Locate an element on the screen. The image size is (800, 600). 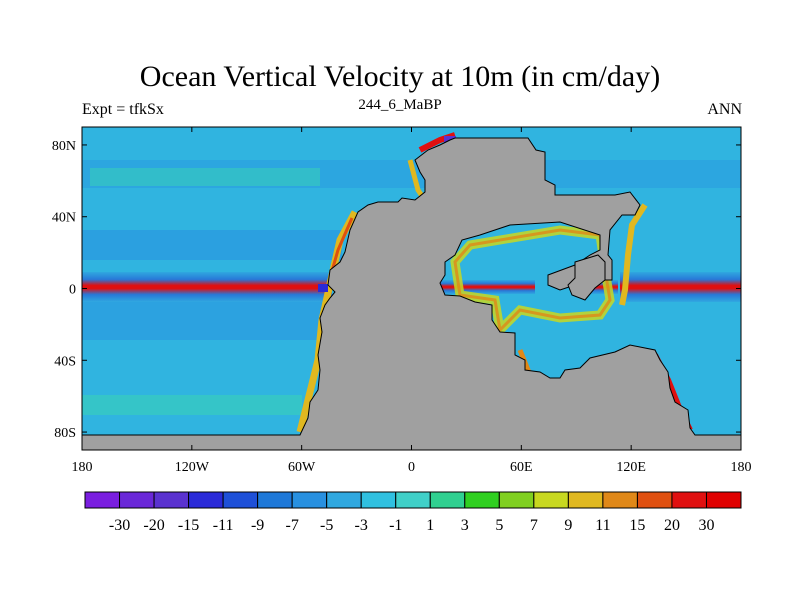
colorbar-label: -15 is located at coordinates (188, 525).